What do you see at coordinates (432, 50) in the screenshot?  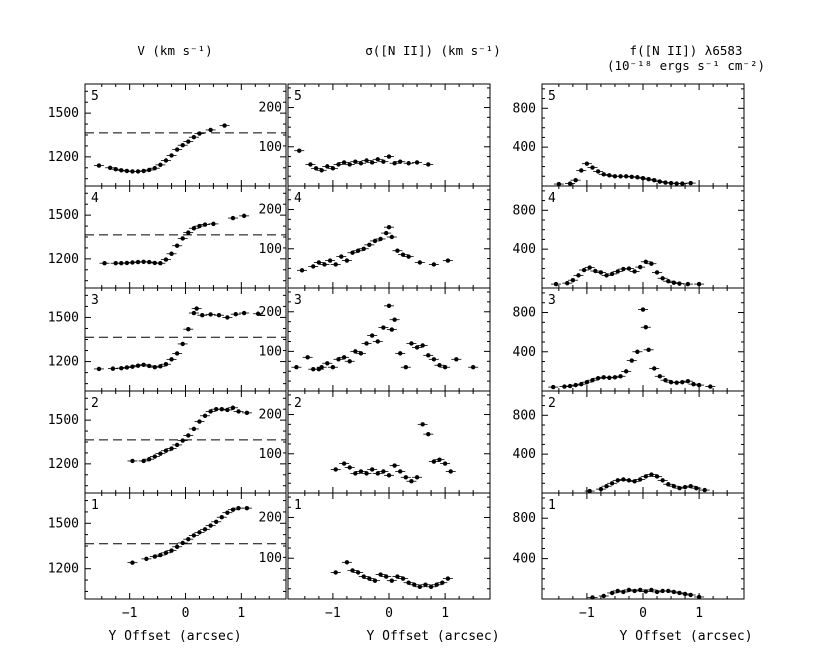 I see `dispersion-column-title: σ([N II]) (km s⁻¹)` at bounding box center [432, 50].